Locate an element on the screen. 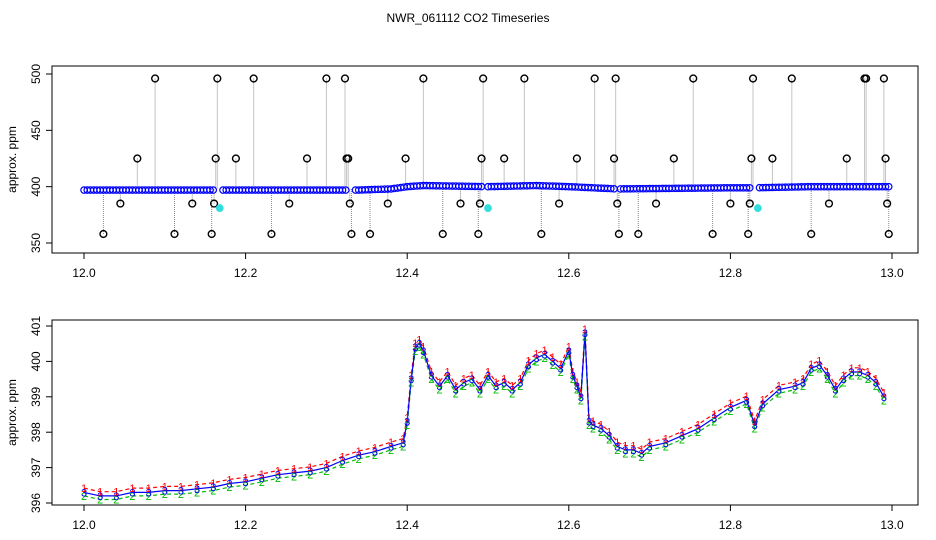 The image size is (936, 540). y-tick-label: 350 is located at coordinates (36, 243).